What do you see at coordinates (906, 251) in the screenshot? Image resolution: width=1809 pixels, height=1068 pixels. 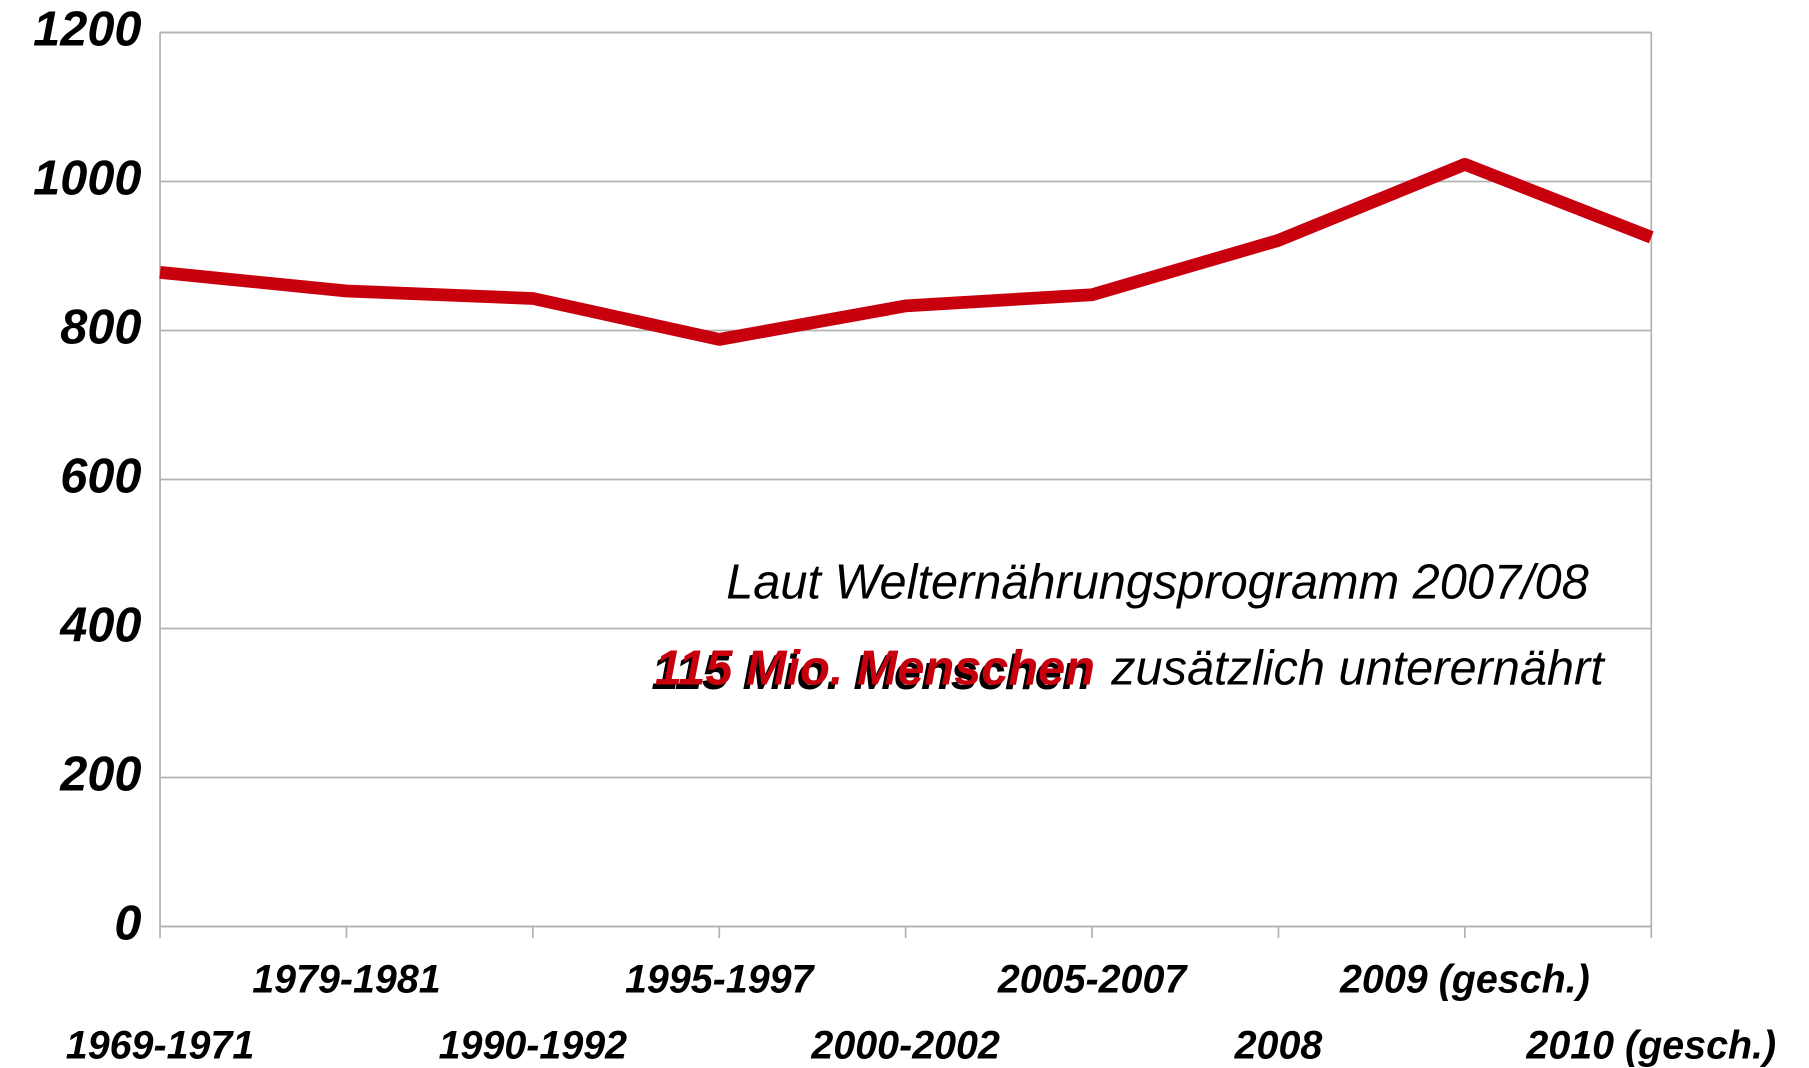 I see `line-series` at bounding box center [906, 251].